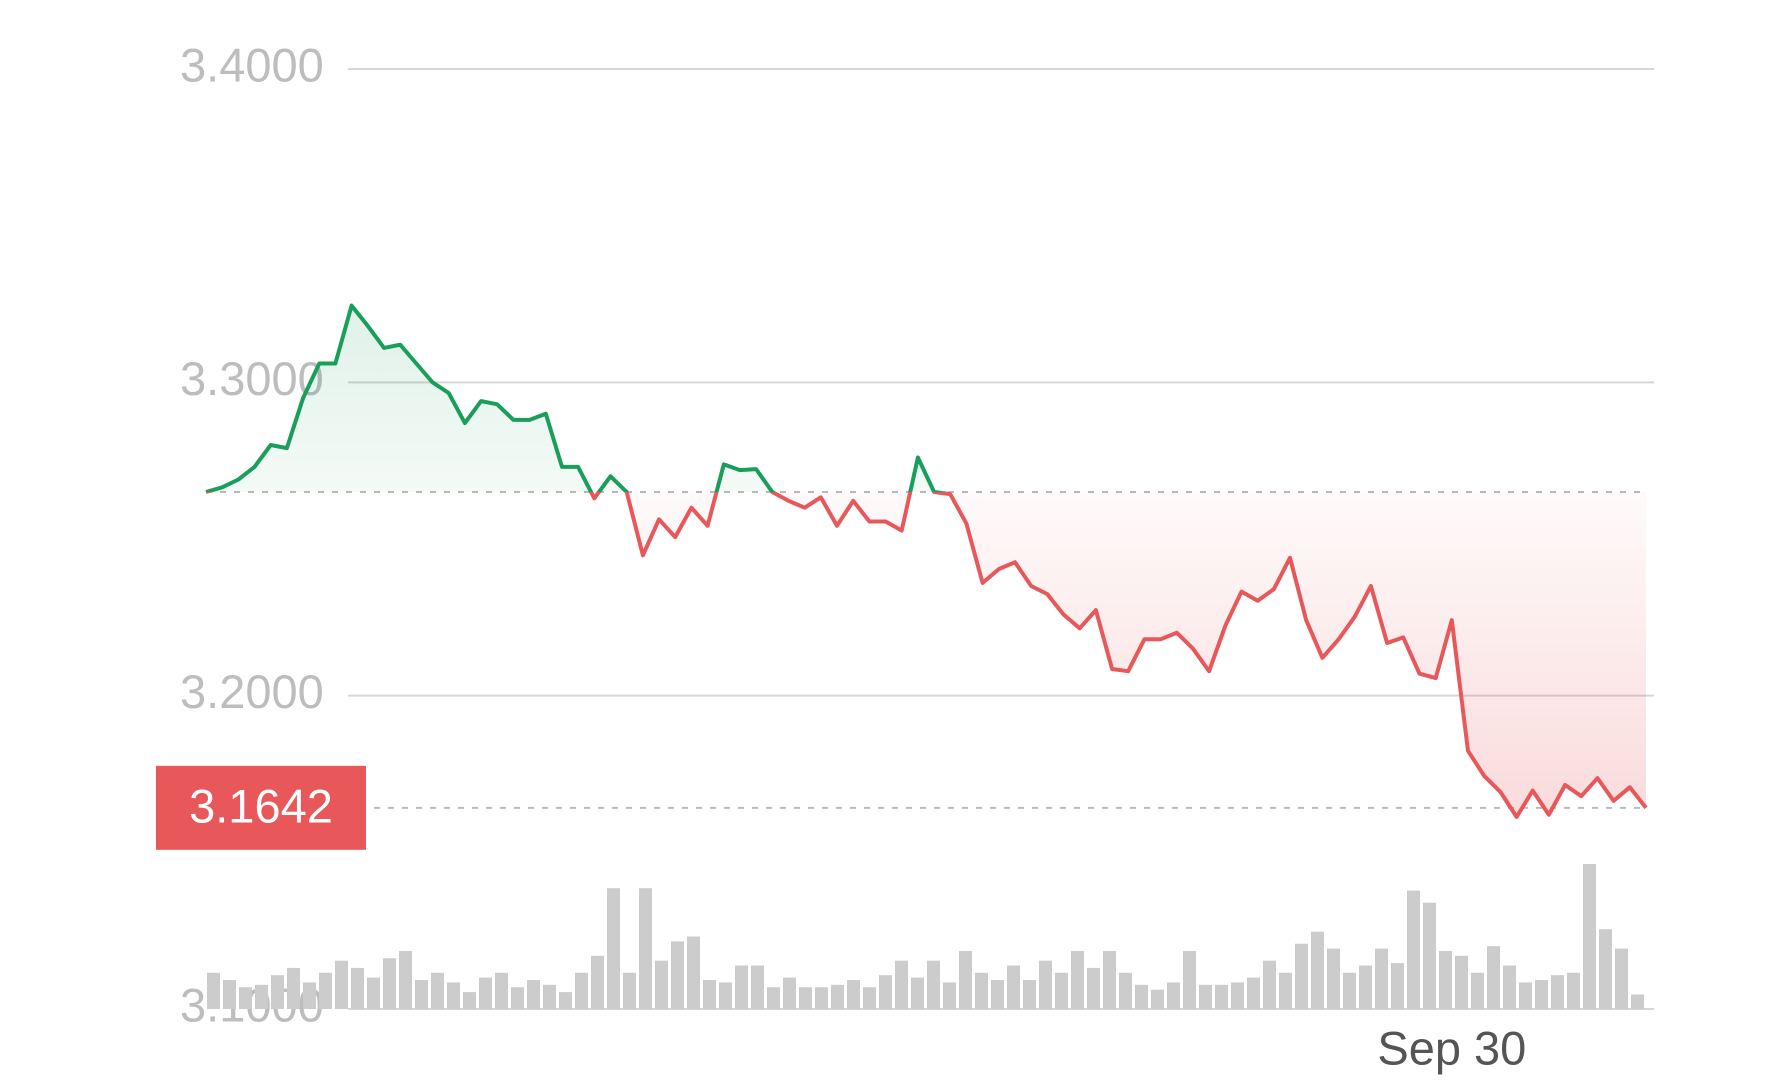 This screenshot has height=1085, width=1783. What do you see at coordinates (252, 691) in the screenshot?
I see `y-tick-label: 3.2000` at bounding box center [252, 691].